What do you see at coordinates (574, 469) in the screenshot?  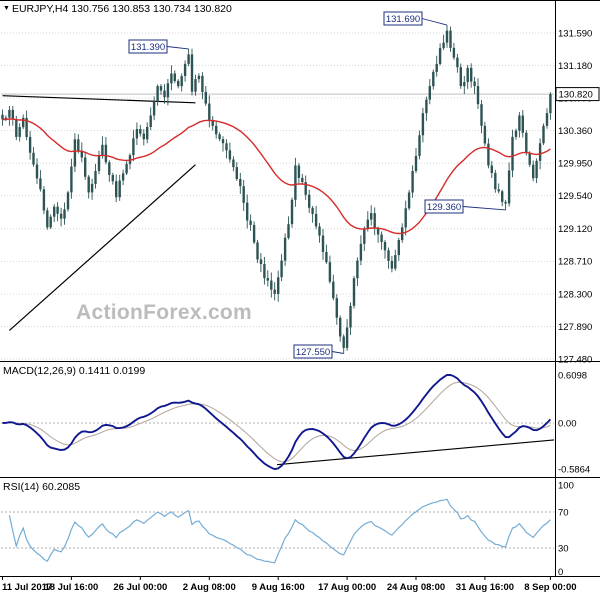 I see `svg-text: -0.5864` at bounding box center [574, 469].